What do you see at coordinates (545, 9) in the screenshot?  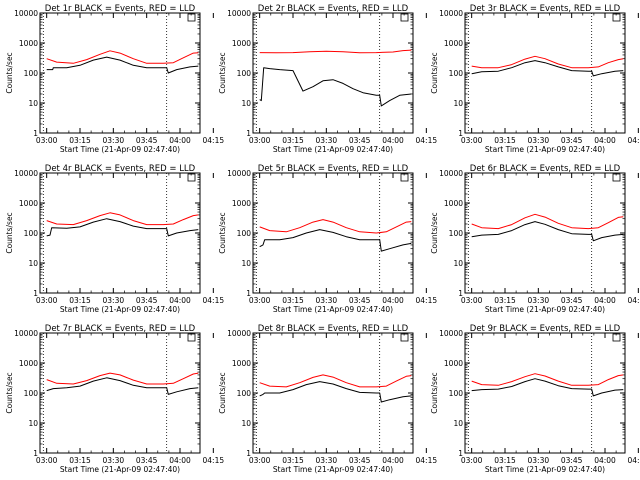 I see `chart-title: Det 3r BLACK = Events, RED = LLD` at bounding box center [545, 9].